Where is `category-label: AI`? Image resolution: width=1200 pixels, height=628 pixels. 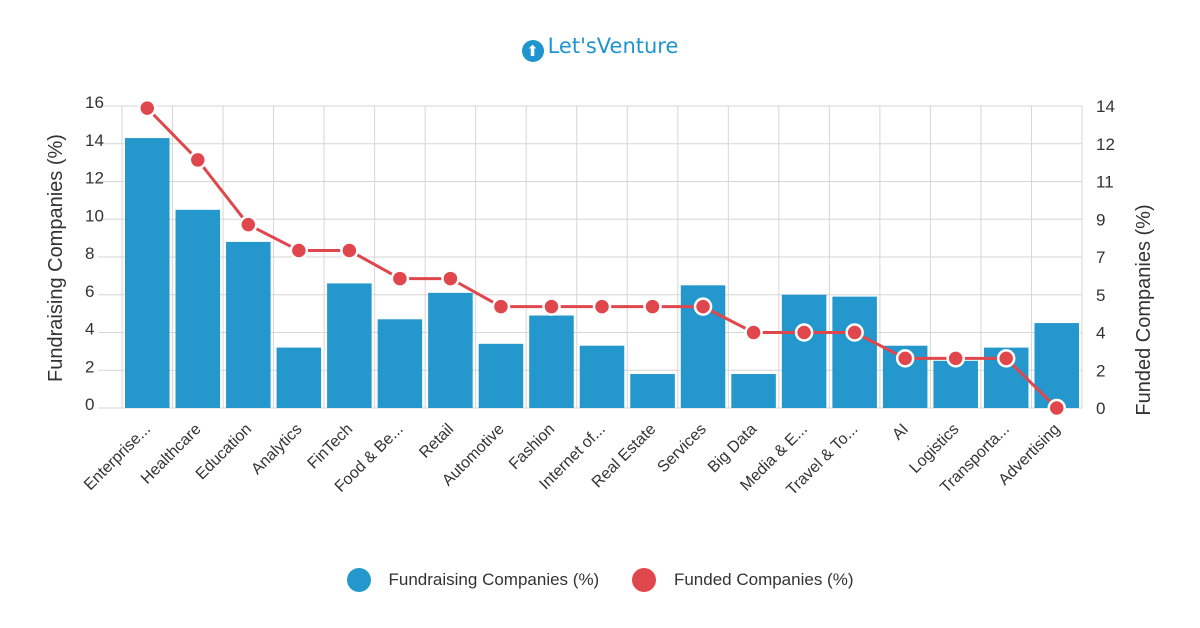 category-label: AI is located at coordinates (900, 432).